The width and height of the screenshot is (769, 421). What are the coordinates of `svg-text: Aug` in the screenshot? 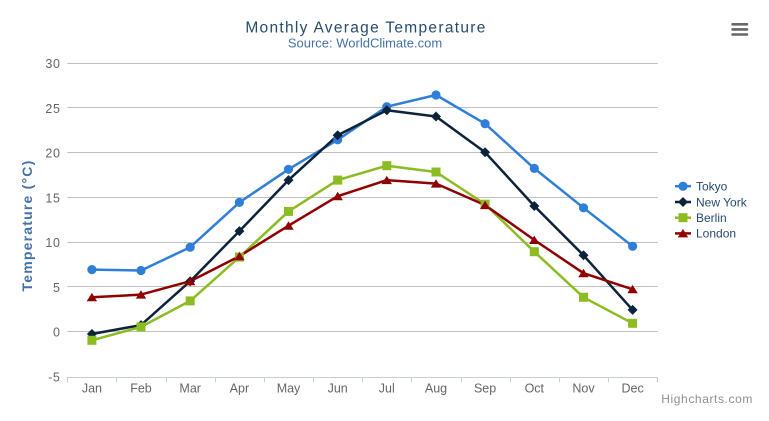 It's located at (436, 389).